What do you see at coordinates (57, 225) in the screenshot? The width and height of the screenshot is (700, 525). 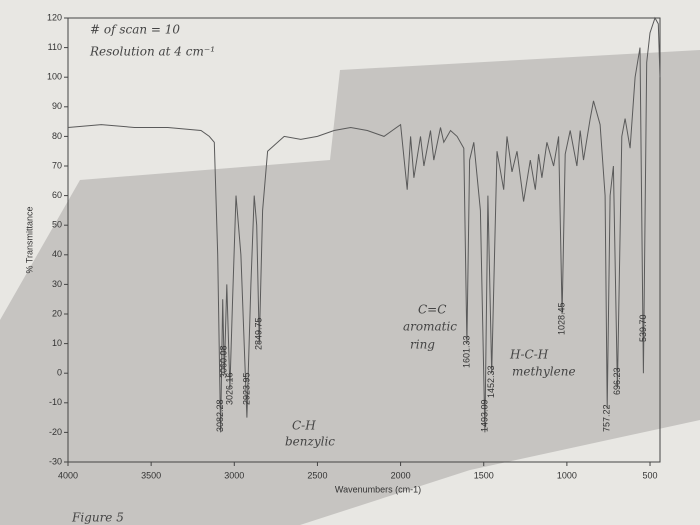 I see `y-tick-label: 50` at bounding box center [57, 225].